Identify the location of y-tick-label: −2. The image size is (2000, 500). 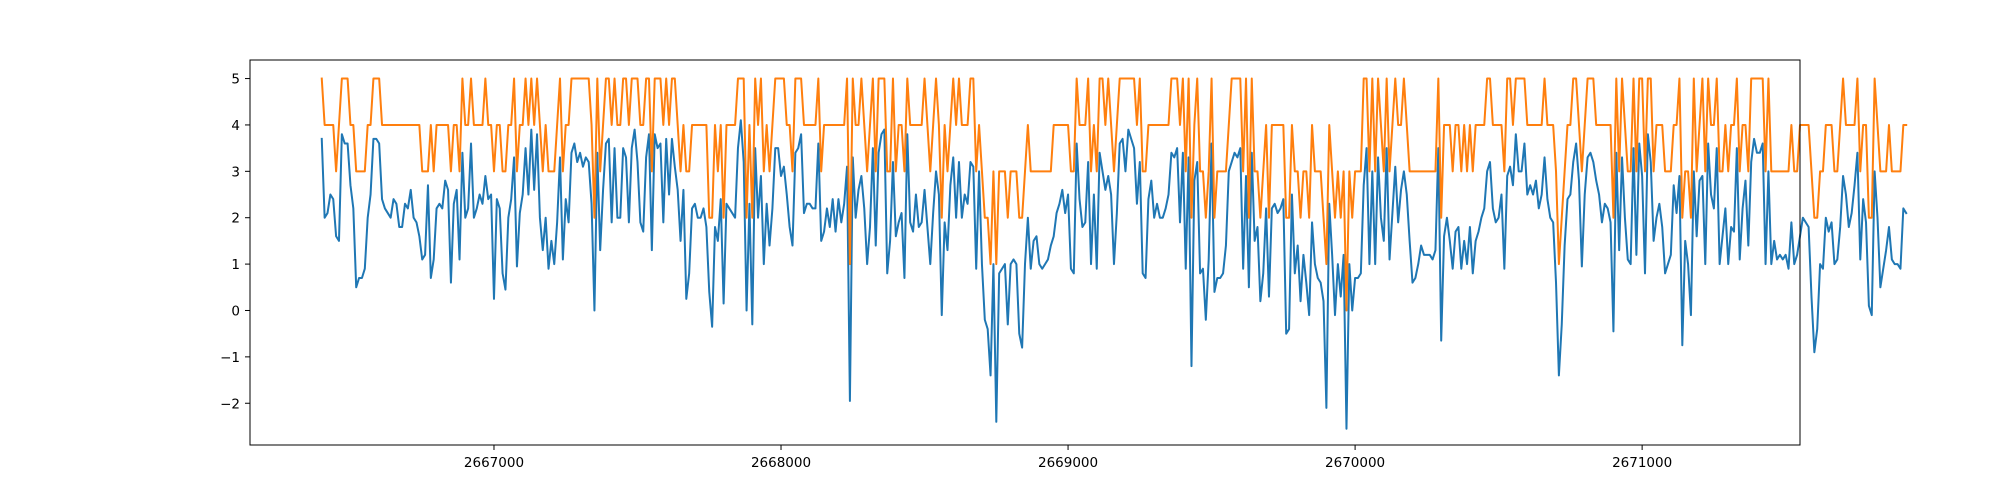
(230, 404).